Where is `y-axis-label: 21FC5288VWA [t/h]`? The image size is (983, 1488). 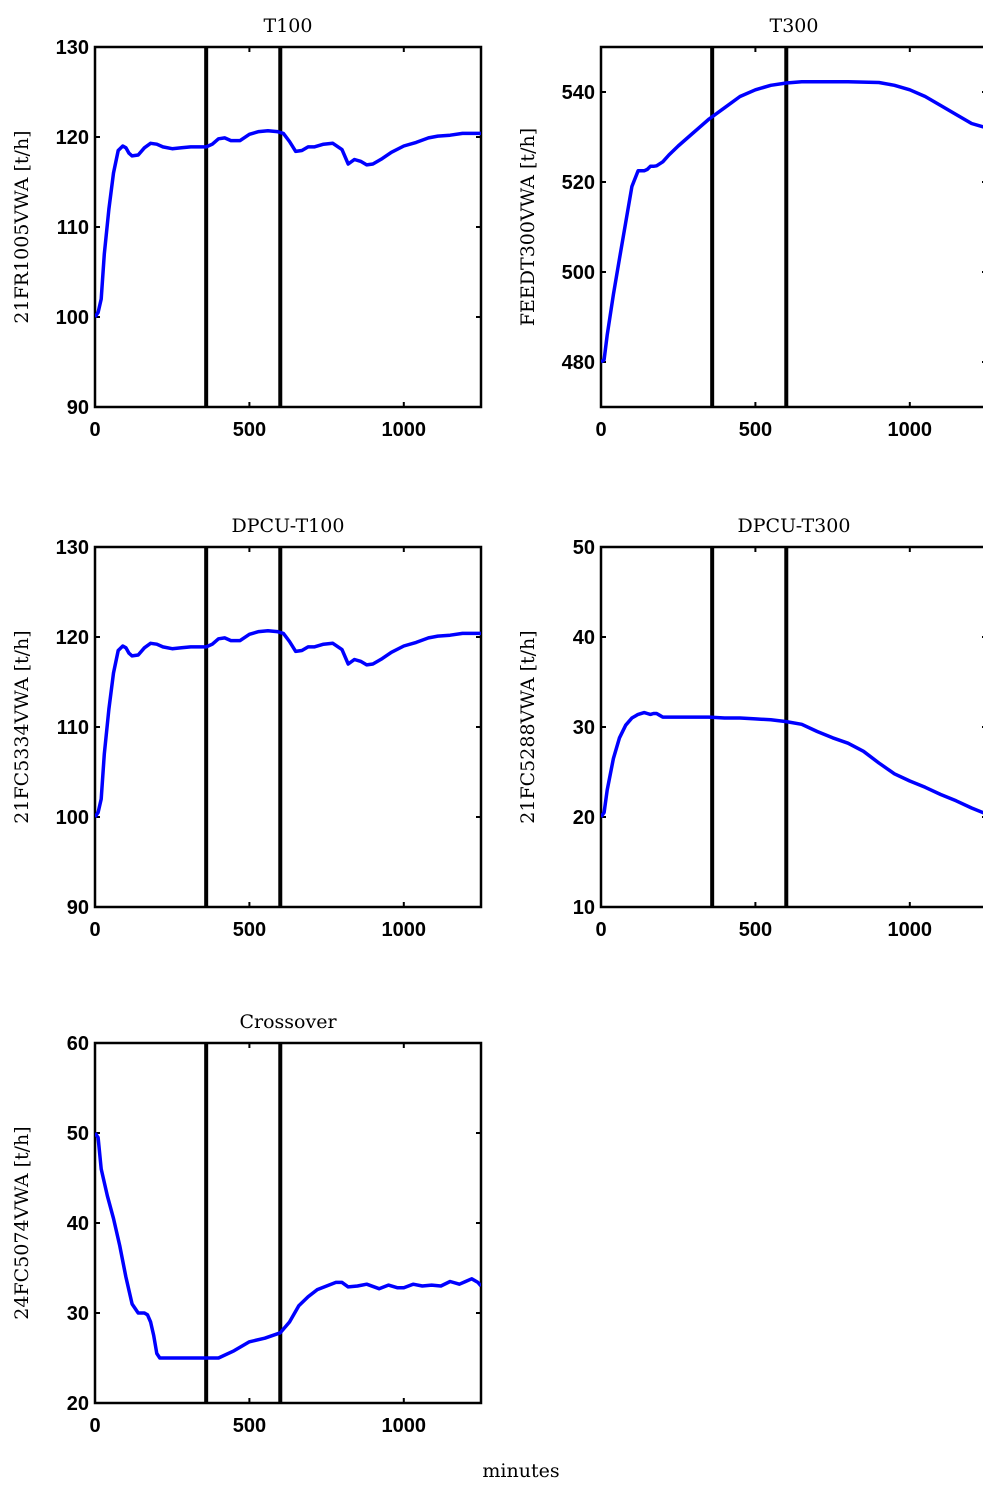
y-axis-label: 21FC5288VWA [t/h] is located at coordinates (528, 726).